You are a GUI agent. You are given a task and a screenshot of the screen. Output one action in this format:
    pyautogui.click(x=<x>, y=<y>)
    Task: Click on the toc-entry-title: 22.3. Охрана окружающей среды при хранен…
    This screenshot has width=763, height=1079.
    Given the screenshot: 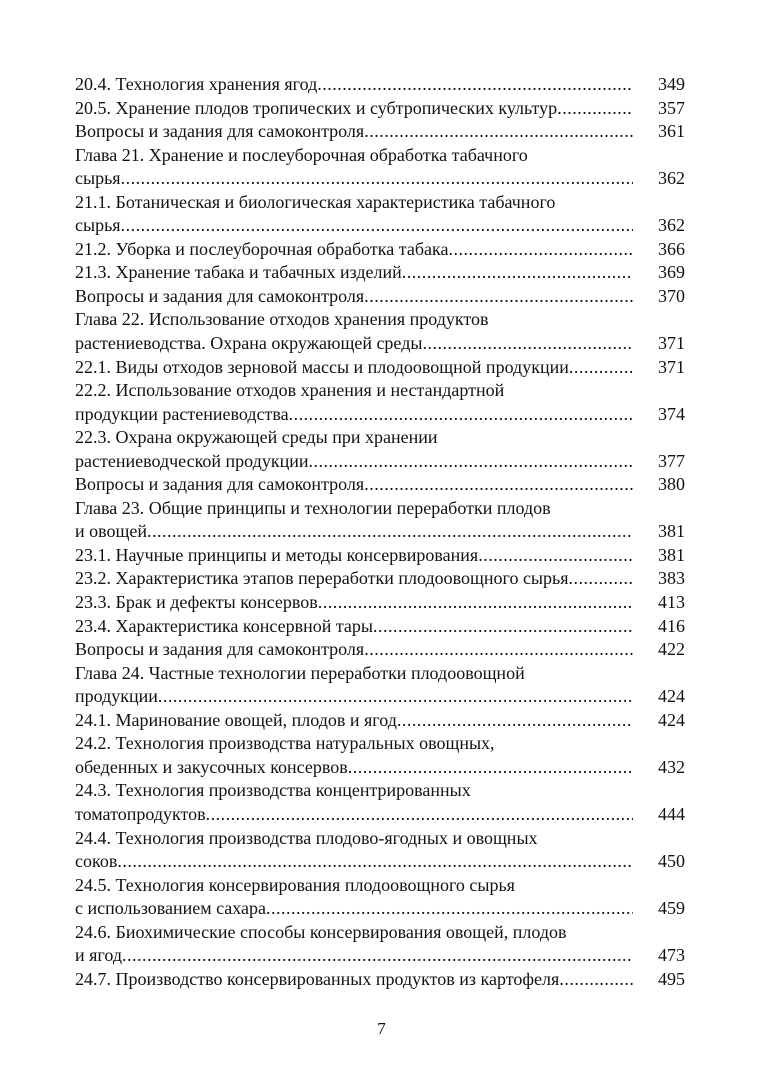 What is the action you would take?
    pyautogui.click(x=256, y=437)
    